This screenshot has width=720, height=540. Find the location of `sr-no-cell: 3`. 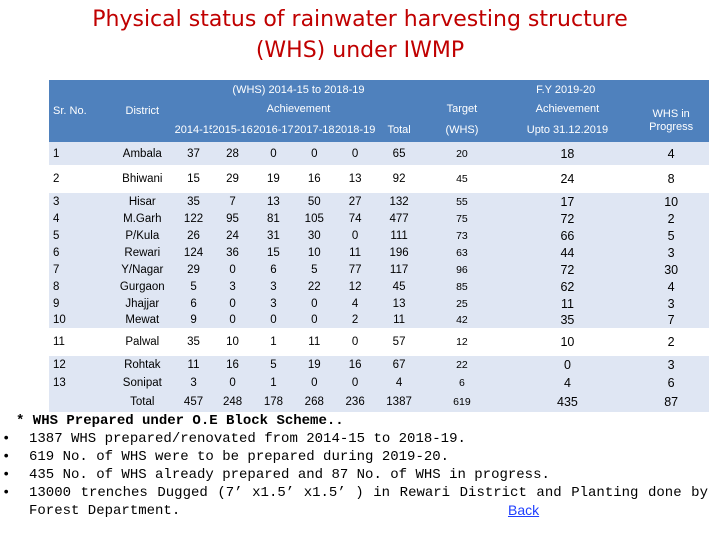

sr-no-cell: 3 is located at coordinates (79, 200).